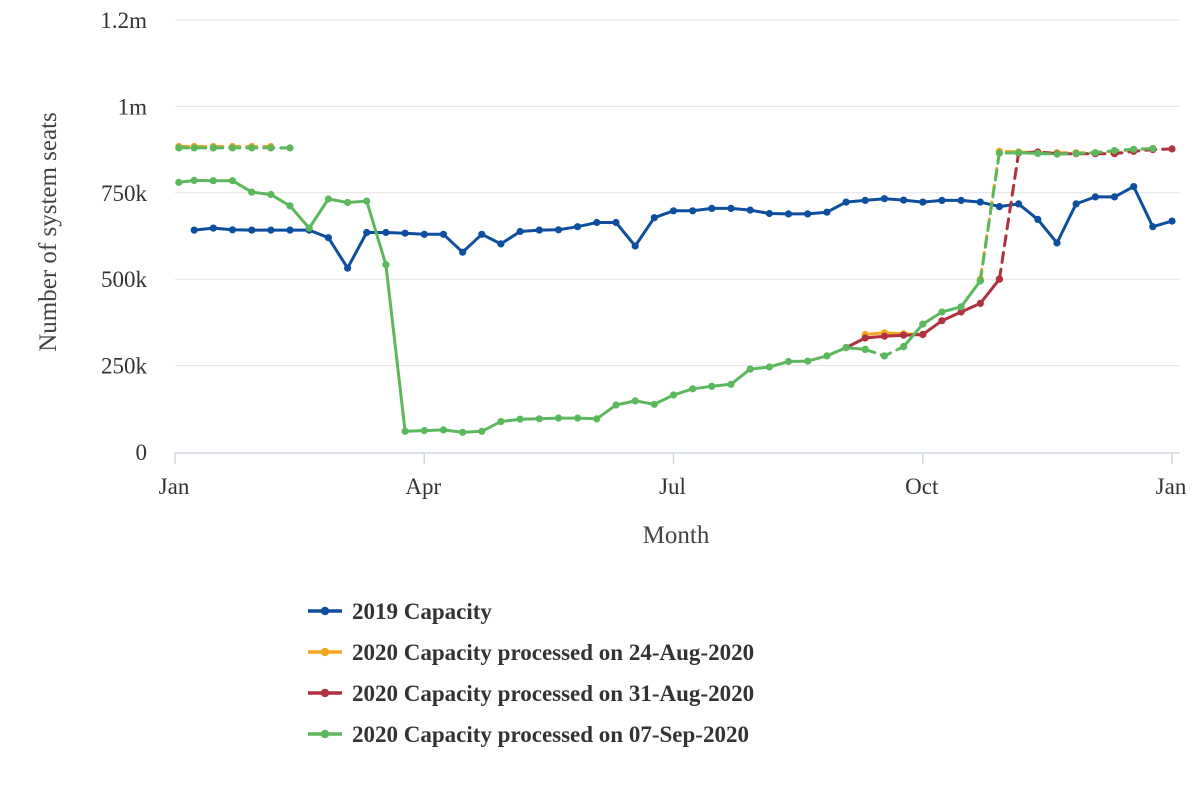 The image size is (1200, 800). Describe the element at coordinates (400, 611) in the screenshot. I see `legend-item: 2019 Capacity` at that location.